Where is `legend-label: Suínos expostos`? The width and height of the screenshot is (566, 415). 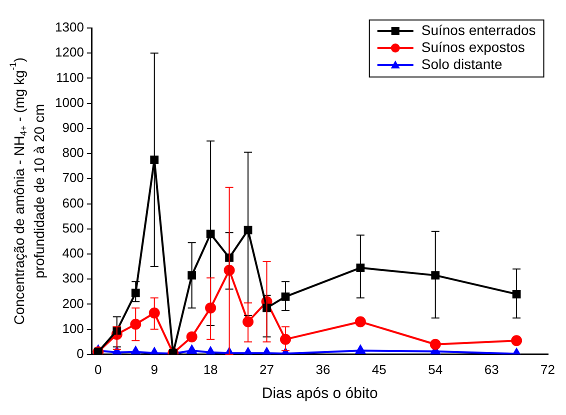
legend-label: Suínos expostos is located at coordinates (473, 46).